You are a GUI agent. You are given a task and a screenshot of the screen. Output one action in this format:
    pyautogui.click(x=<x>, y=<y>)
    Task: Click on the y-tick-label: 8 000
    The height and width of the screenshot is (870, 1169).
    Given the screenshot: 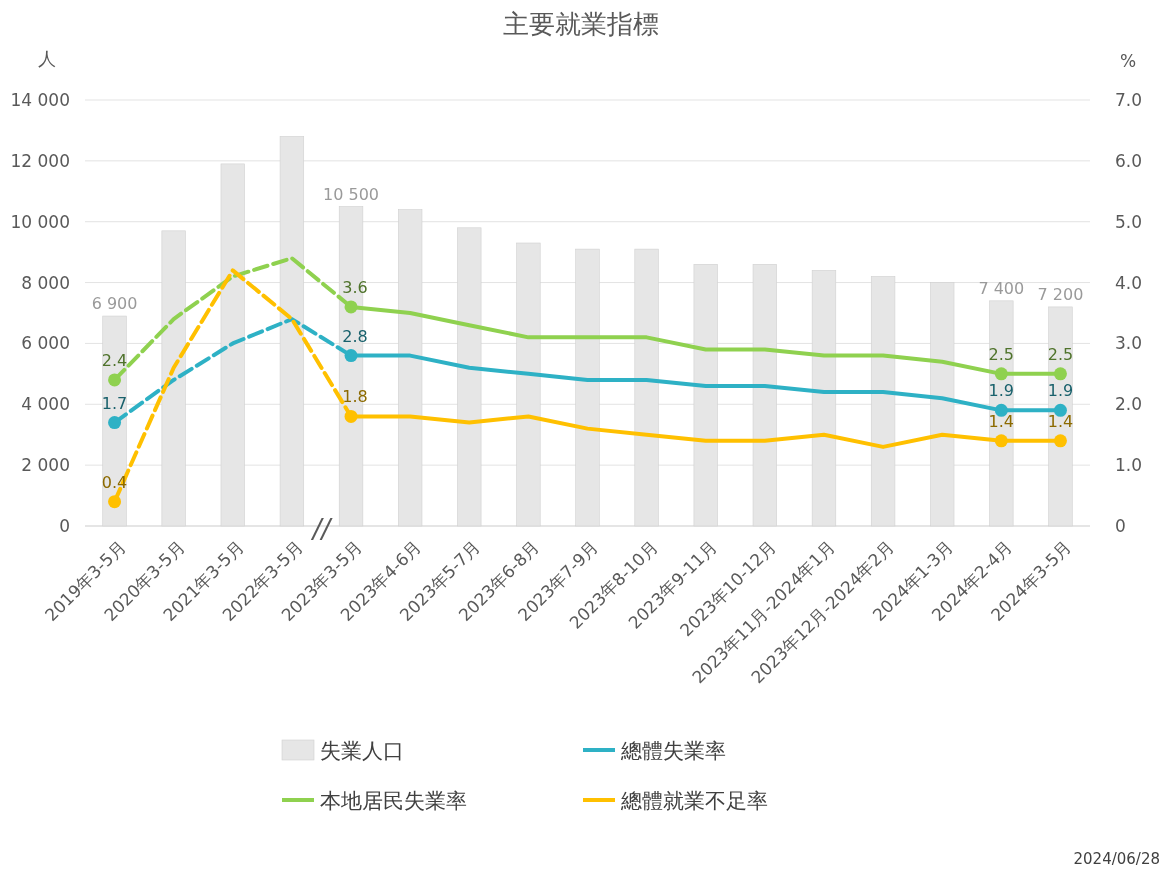 What is the action you would take?
    pyautogui.click(x=45, y=282)
    